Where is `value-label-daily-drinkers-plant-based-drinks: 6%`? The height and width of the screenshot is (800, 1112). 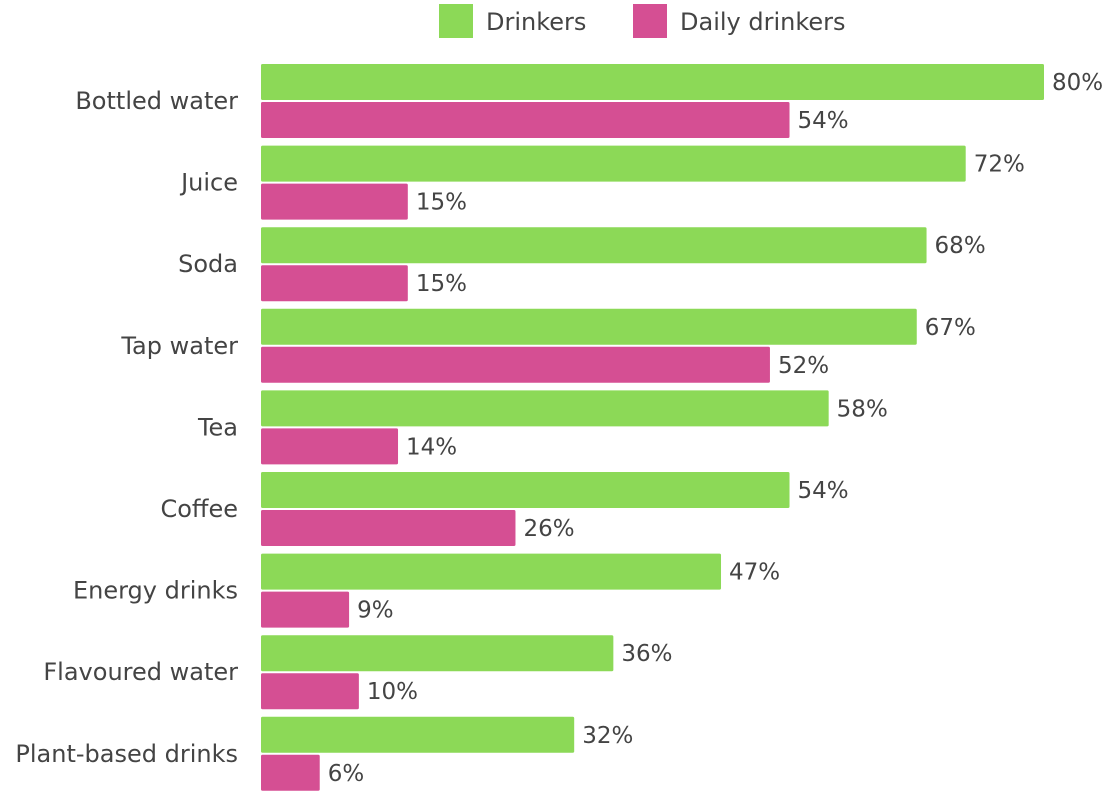
value-label-daily-drinkers-plant-based-drinks: 6% is located at coordinates (346, 774).